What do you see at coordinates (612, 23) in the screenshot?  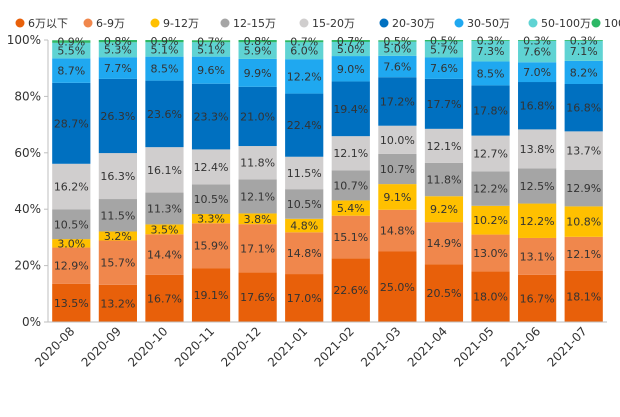 I see `legend-label: 100万以上` at bounding box center [612, 23].